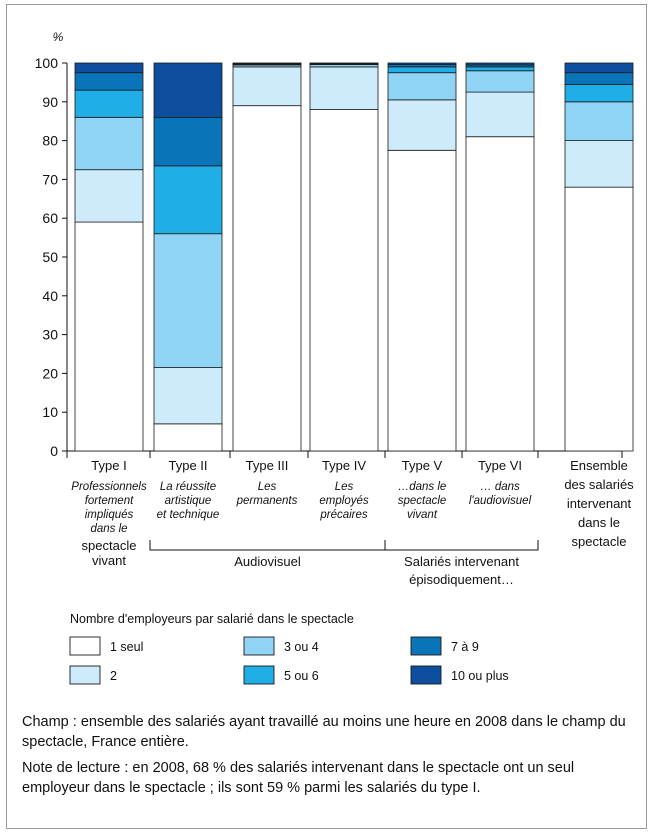 This screenshot has width=654, height=834. Describe the element at coordinates (50, 373) in the screenshot. I see `y-tick-label: 20` at that location.